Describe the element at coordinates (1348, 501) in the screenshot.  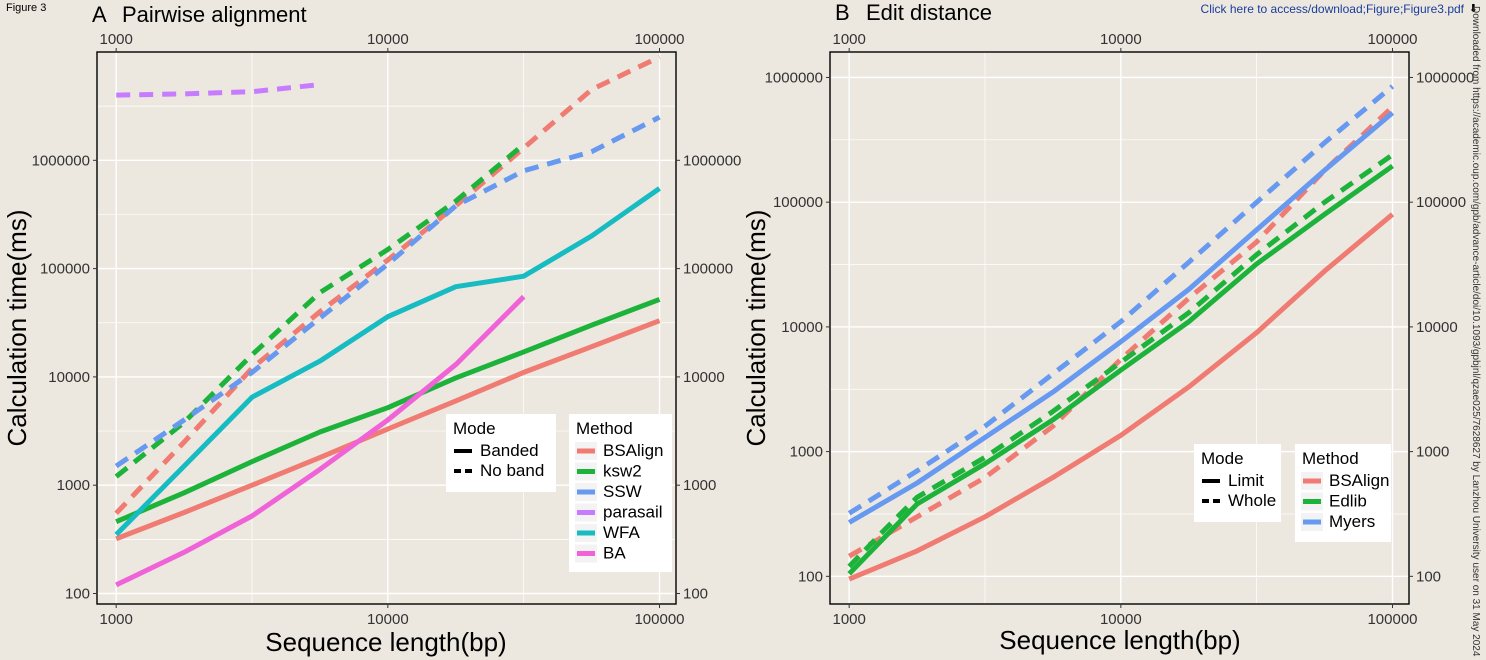
I see `legend-method-entry: Edlib` at that location.